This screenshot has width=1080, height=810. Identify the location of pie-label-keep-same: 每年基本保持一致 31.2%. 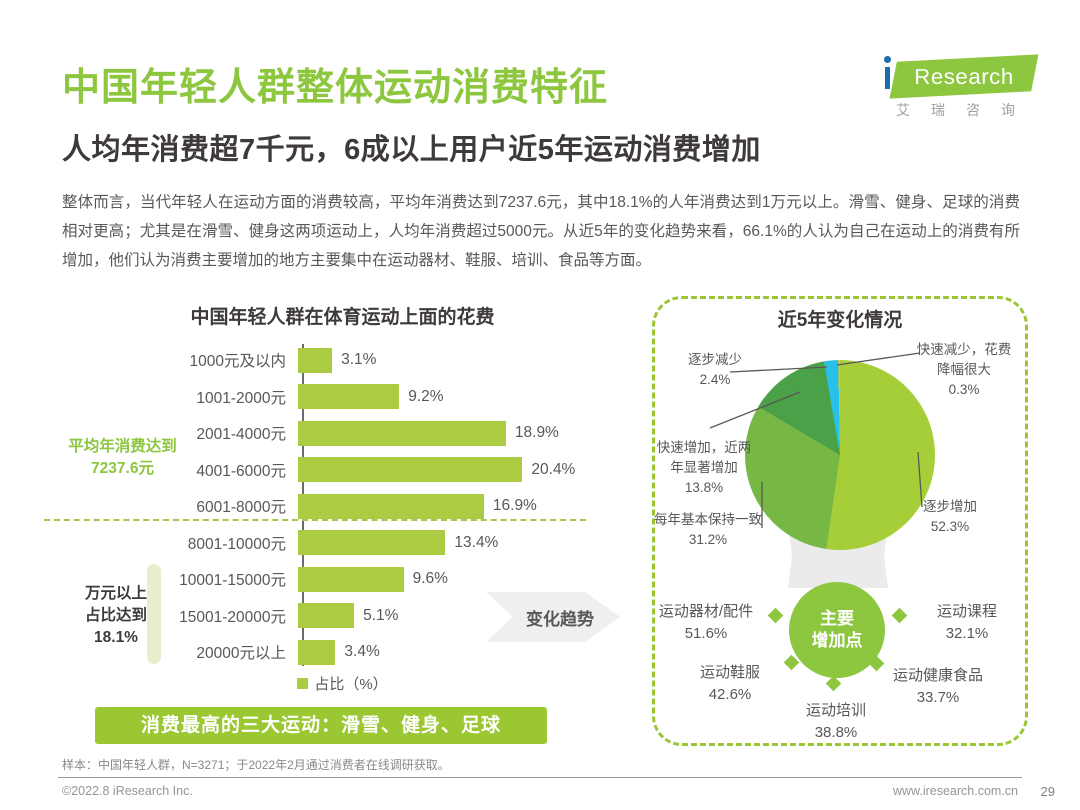
(708, 530).